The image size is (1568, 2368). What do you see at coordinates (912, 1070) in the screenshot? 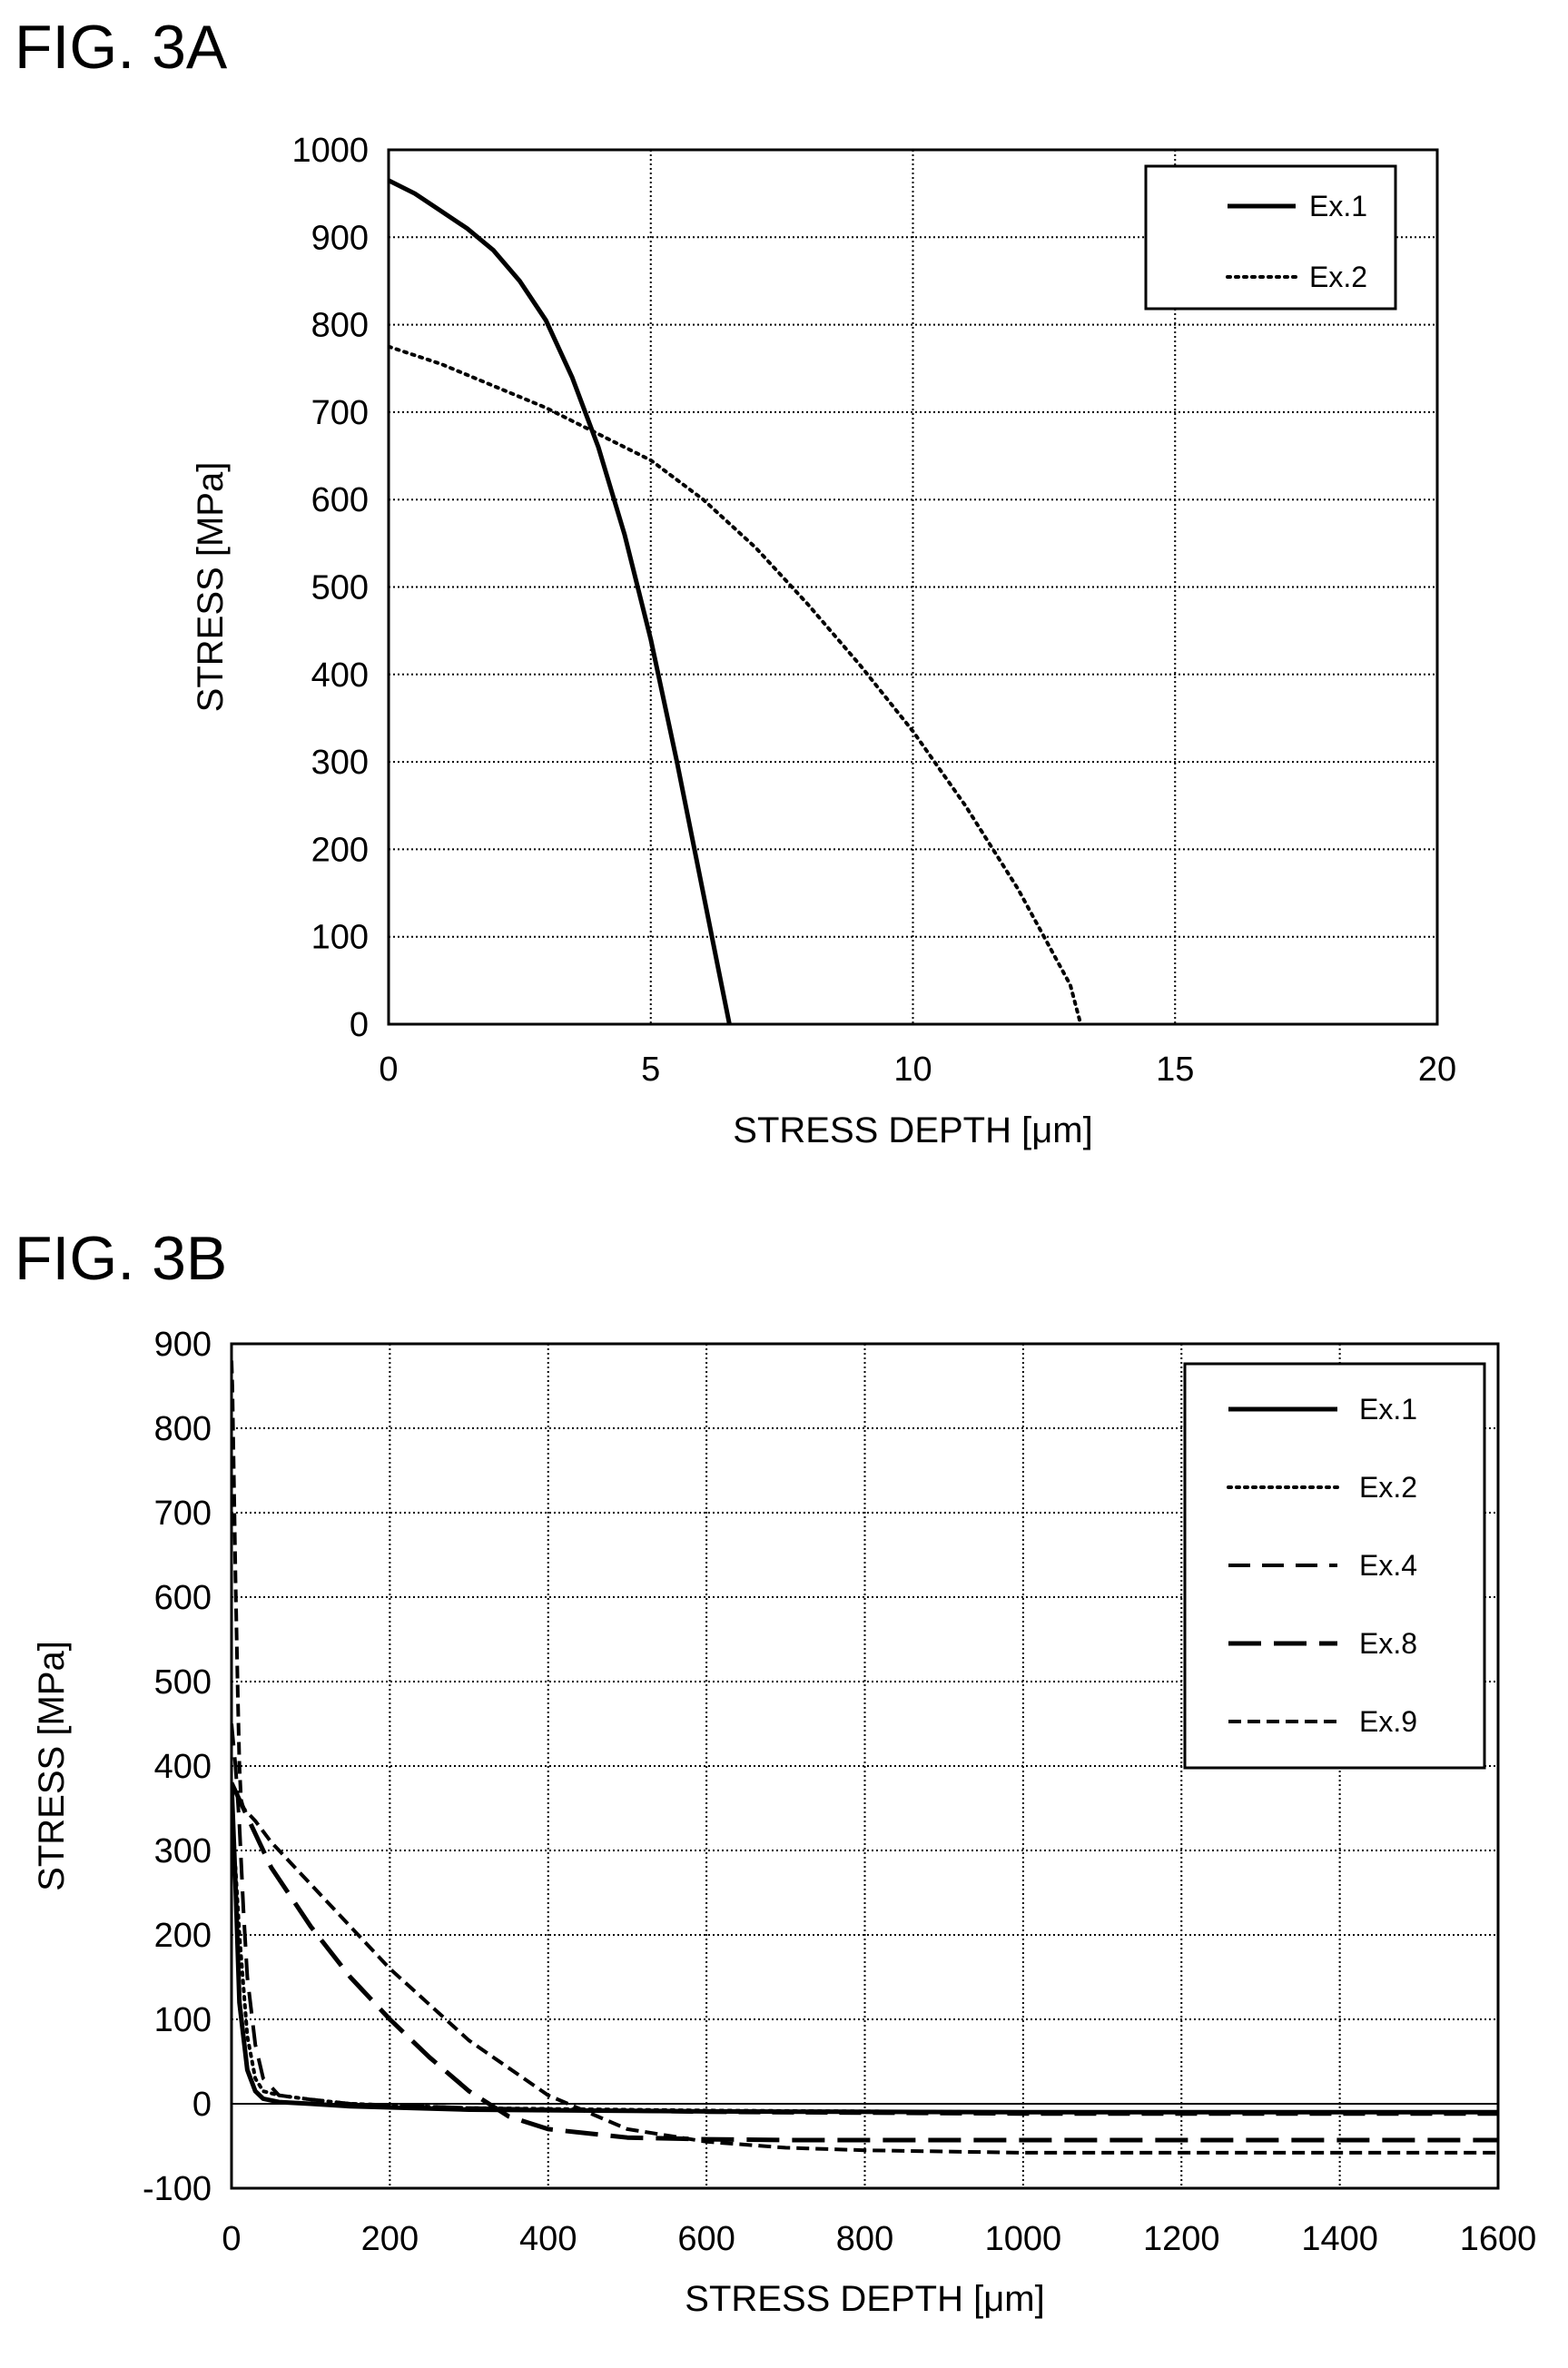
I see `x-tick-label: 10` at bounding box center [912, 1070].